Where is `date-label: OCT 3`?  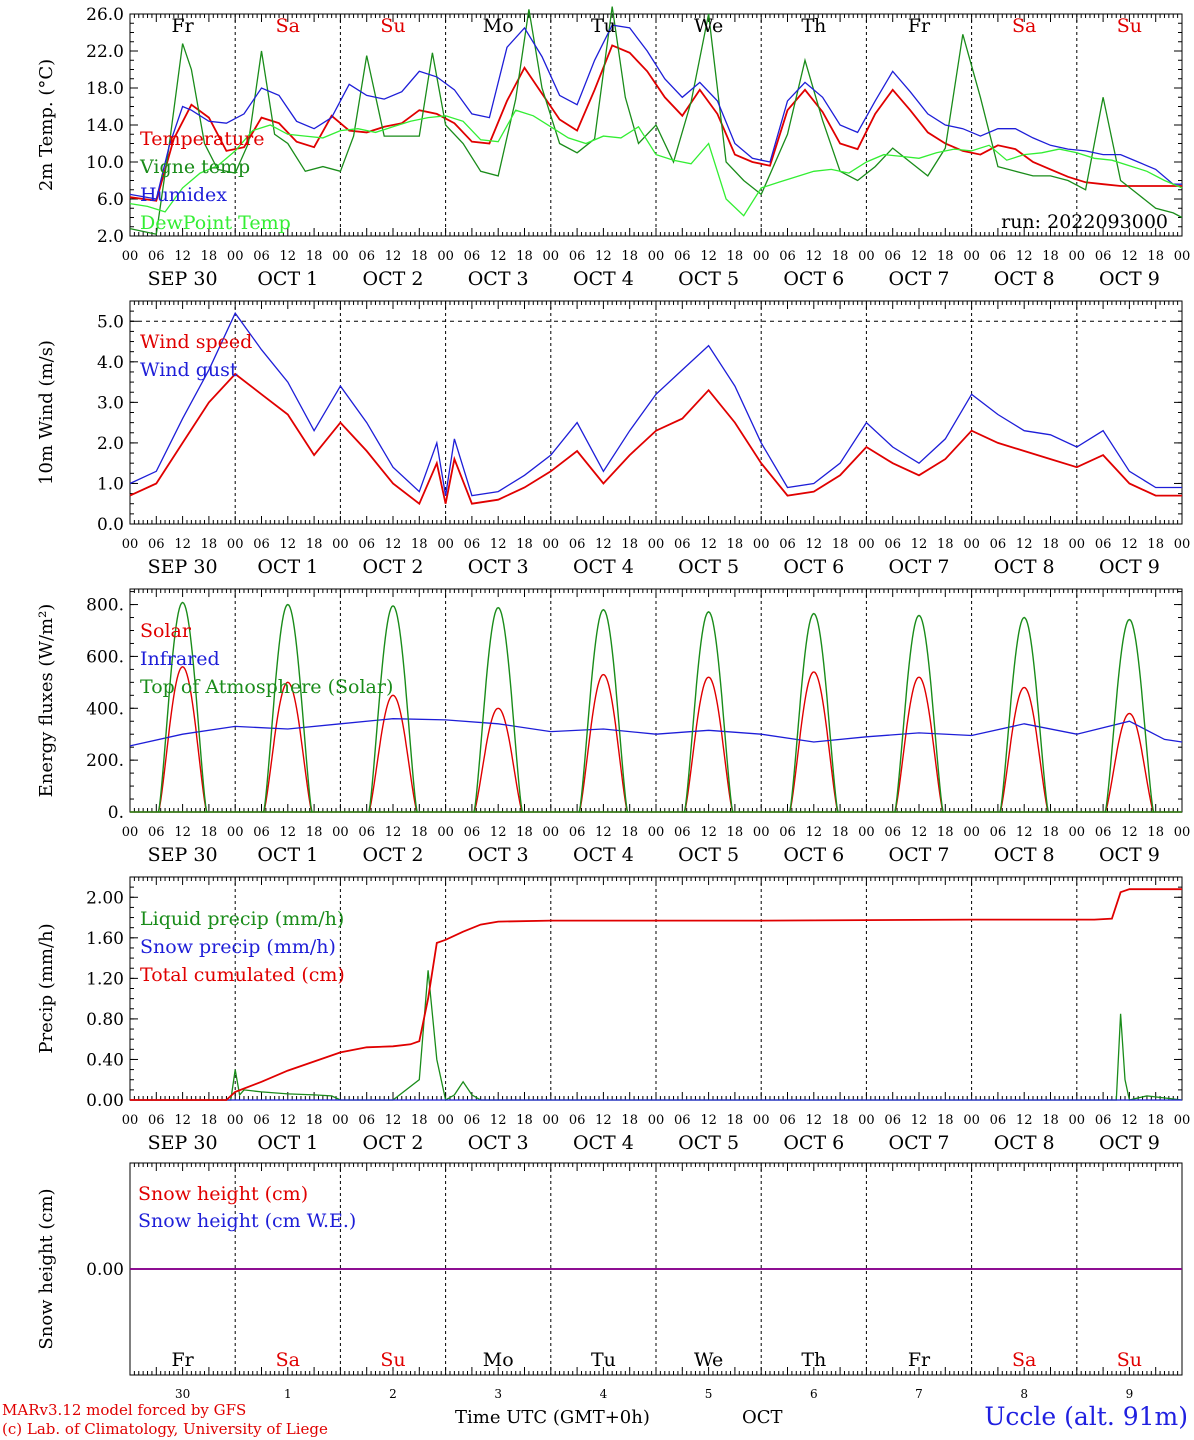 date-label: OCT 3 is located at coordinates (498, 855).